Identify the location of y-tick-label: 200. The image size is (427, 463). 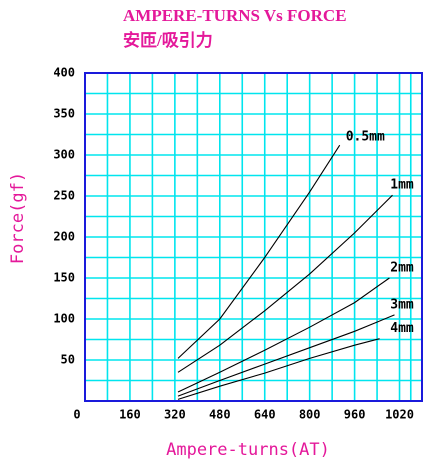
(64, 237).